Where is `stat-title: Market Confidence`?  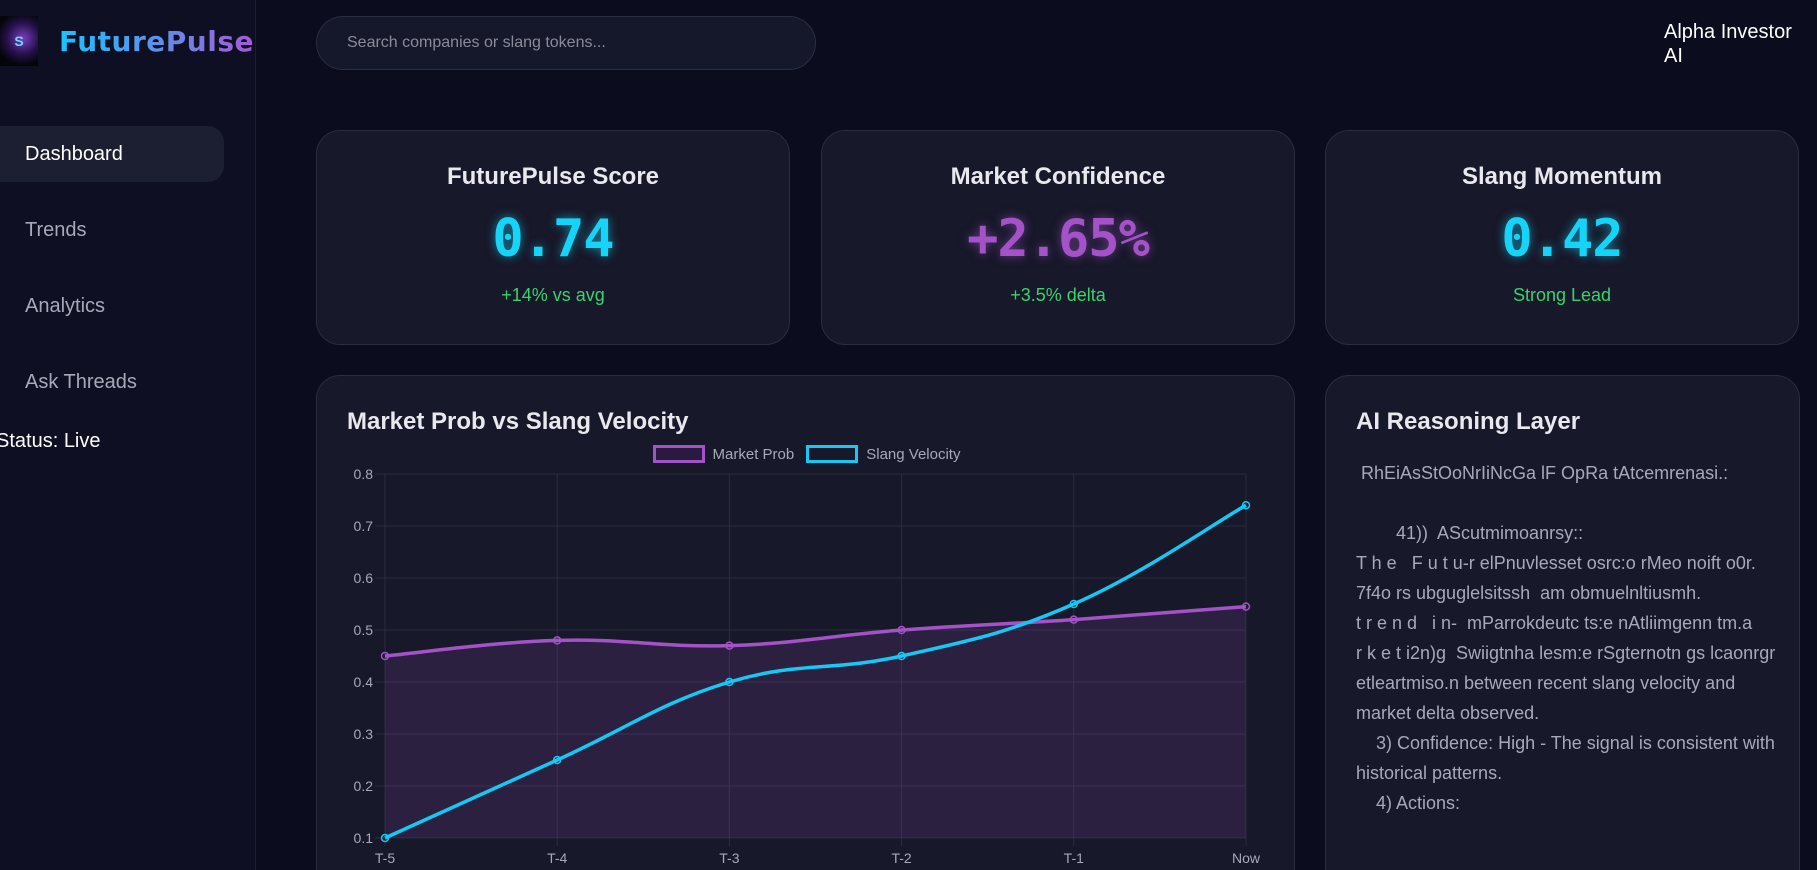 stat-title: Market Confidence is located at coordinates (1058, 176).